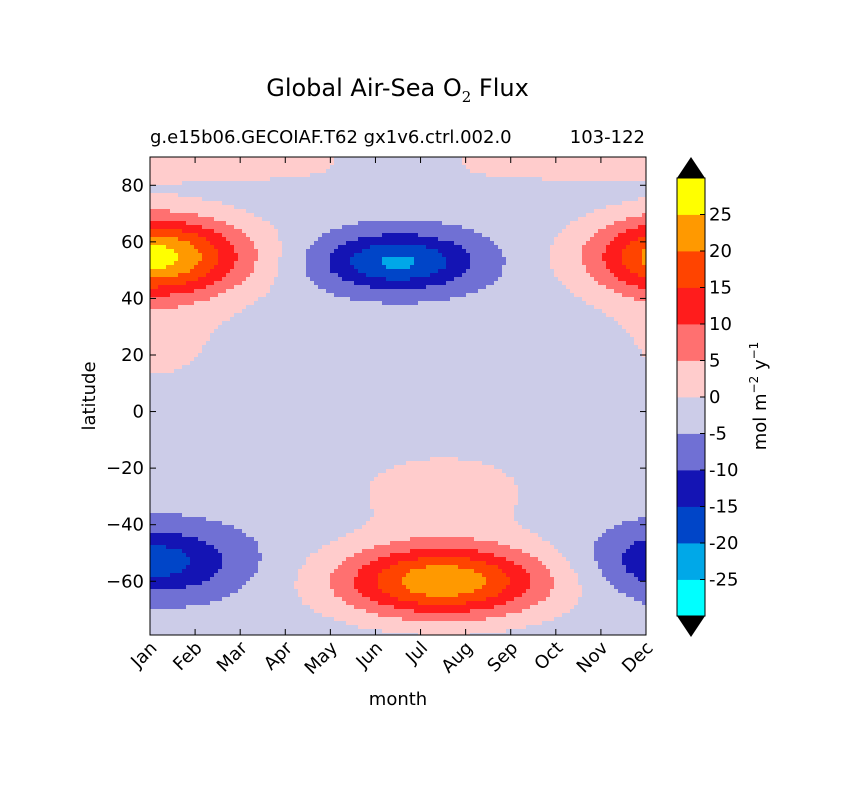  What do you see at coordinates (457, 658) in the screenshot?
I see `x-tick-label: Aug` at bounding box center [457, 658].